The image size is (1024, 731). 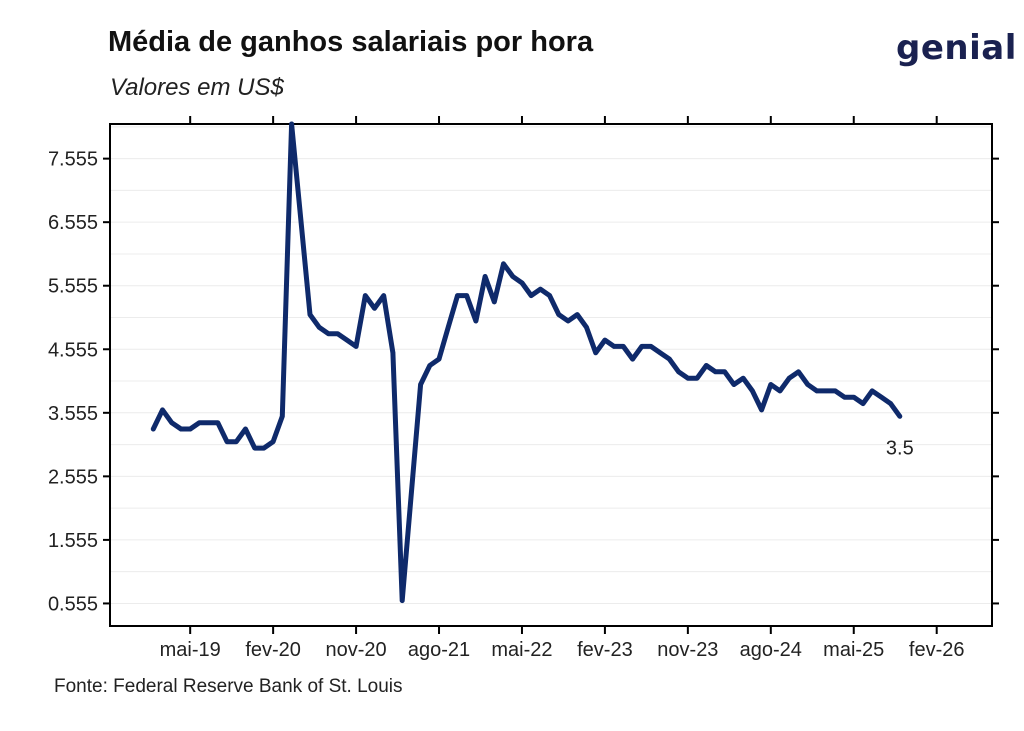 What do you see at coordinates (937, 650) in the screenshot?
I see `x-tick-label: fev-26` at bounding box center [937, 650].